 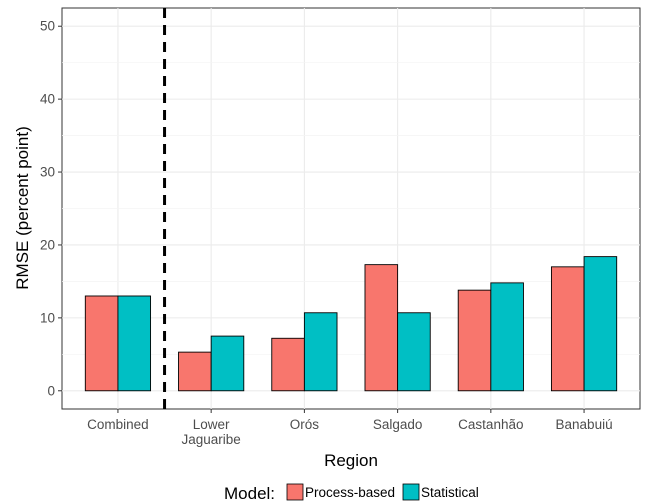 I want to click on y-axis-ticks: 0 10 20 30 40 50, so click(x=51, y=208).